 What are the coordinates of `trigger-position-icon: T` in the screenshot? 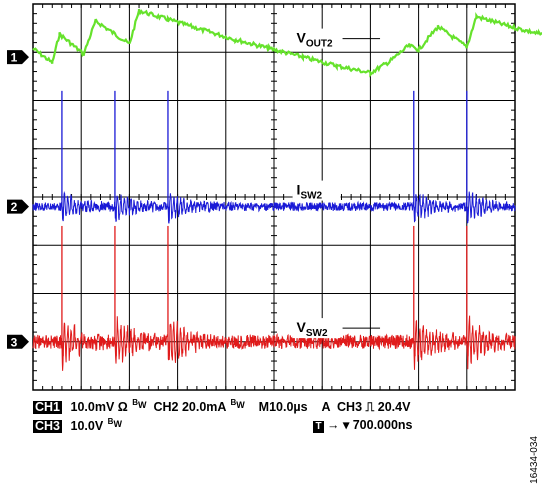 It's located at (318, 427).